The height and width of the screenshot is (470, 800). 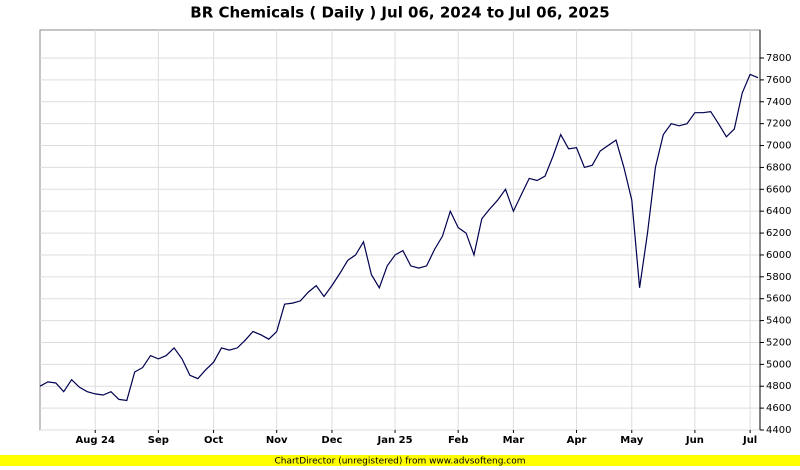 What do you see at coordinates (778, 102) in the screenshot?
I see `y-tick-label: 7400` at bounding box center [778, 102].